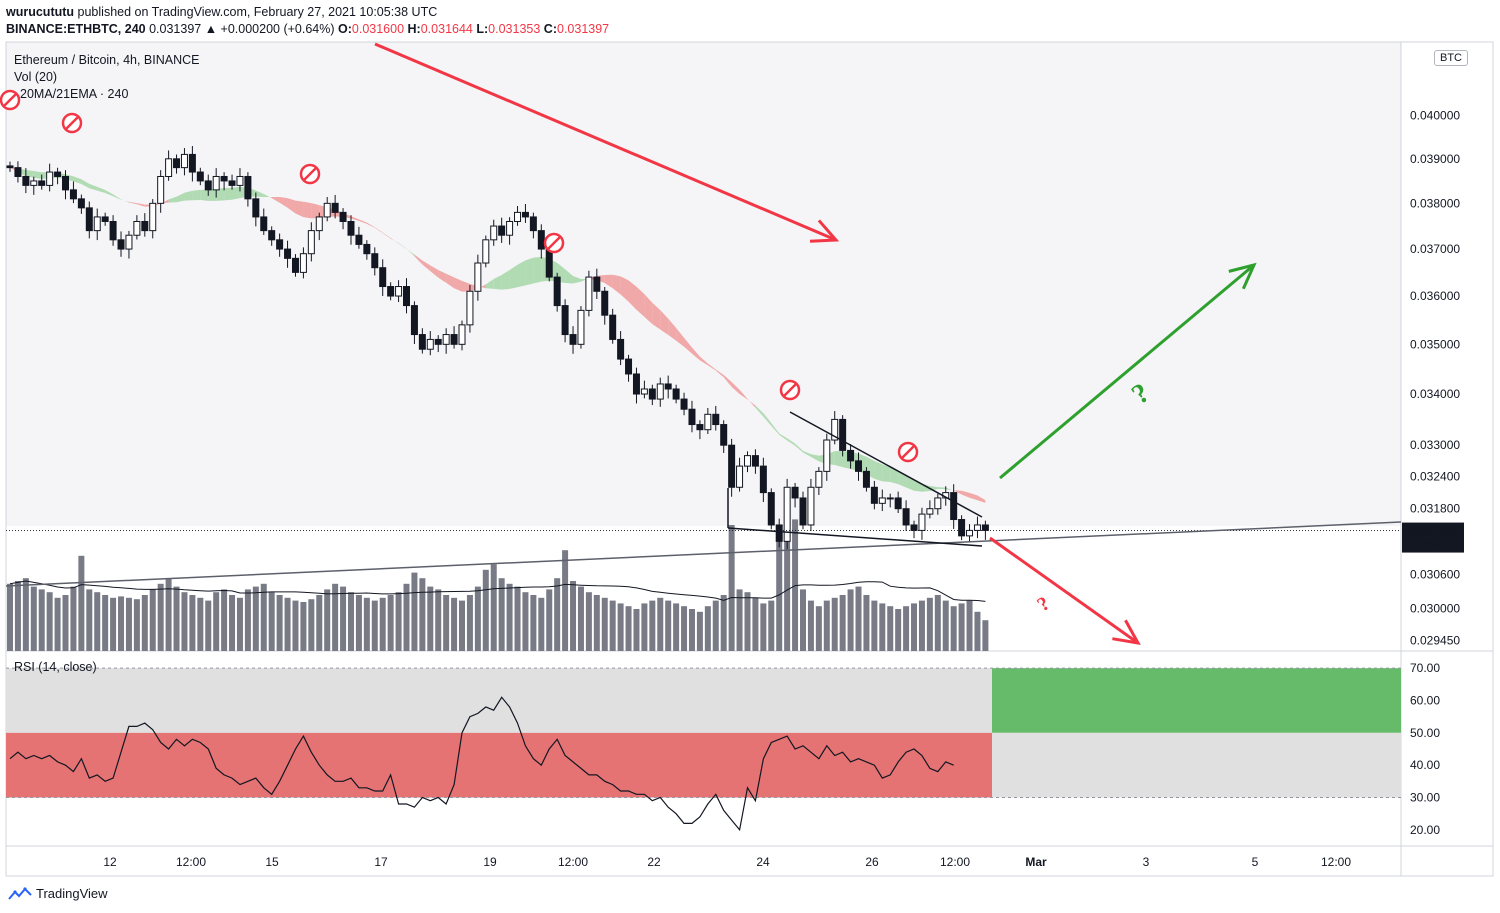  I want to click on rsi-green-zone, so click(1196, 700).